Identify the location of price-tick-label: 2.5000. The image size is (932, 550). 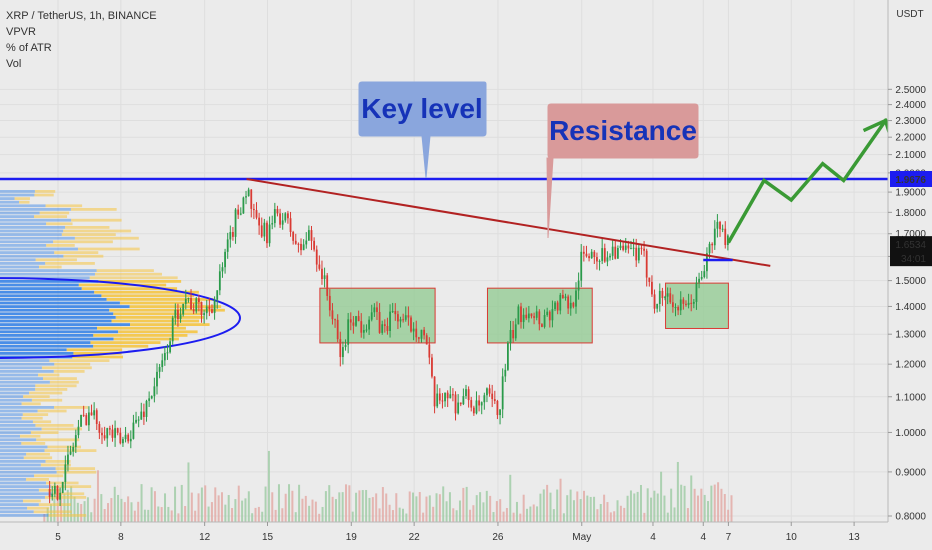
(910, 90).